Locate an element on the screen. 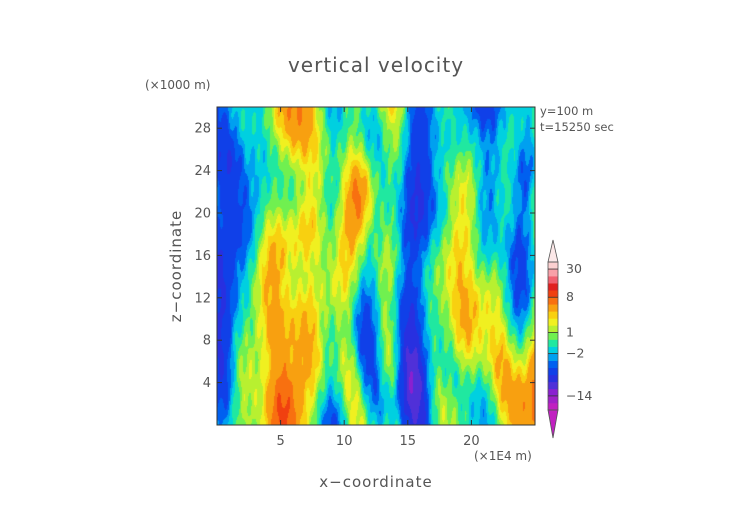  x-tick-label: 20 is located at coordinates (471, 441).